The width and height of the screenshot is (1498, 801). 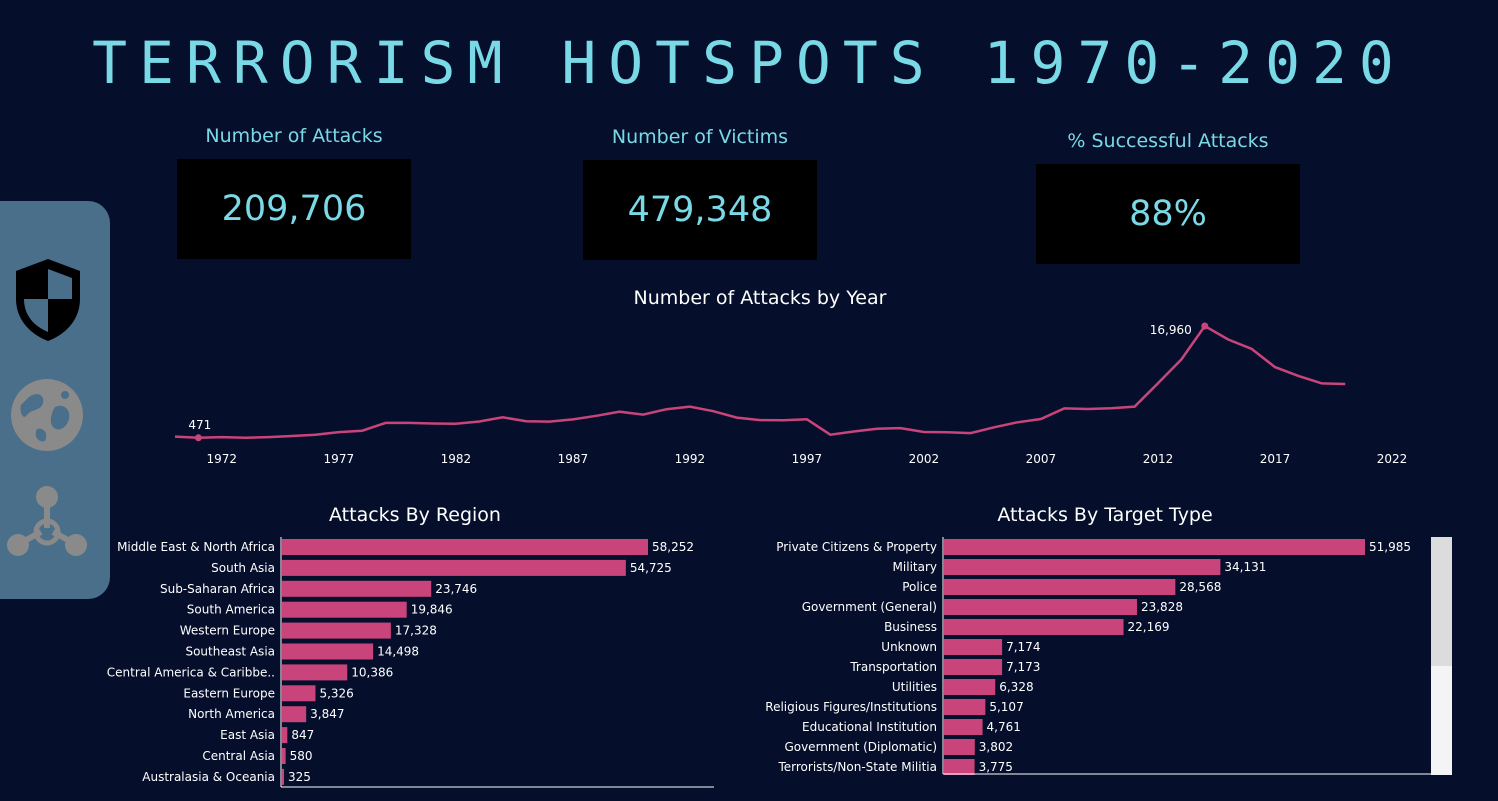 What do you see at coordinates (1205, 326) in the screenshot?
I see `line-point-2014` at bounding box center [1205, 326].